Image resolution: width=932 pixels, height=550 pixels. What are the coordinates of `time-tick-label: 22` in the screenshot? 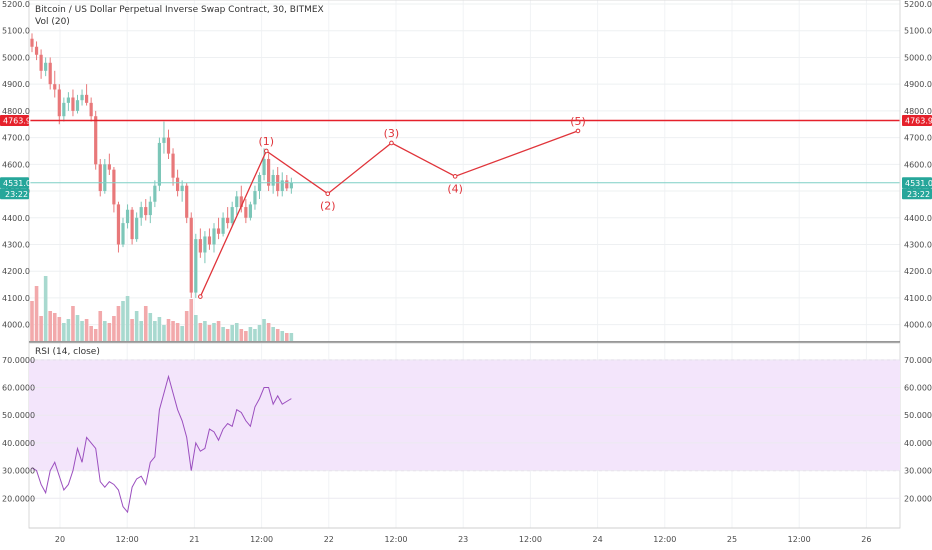 It's located at (329, 539).